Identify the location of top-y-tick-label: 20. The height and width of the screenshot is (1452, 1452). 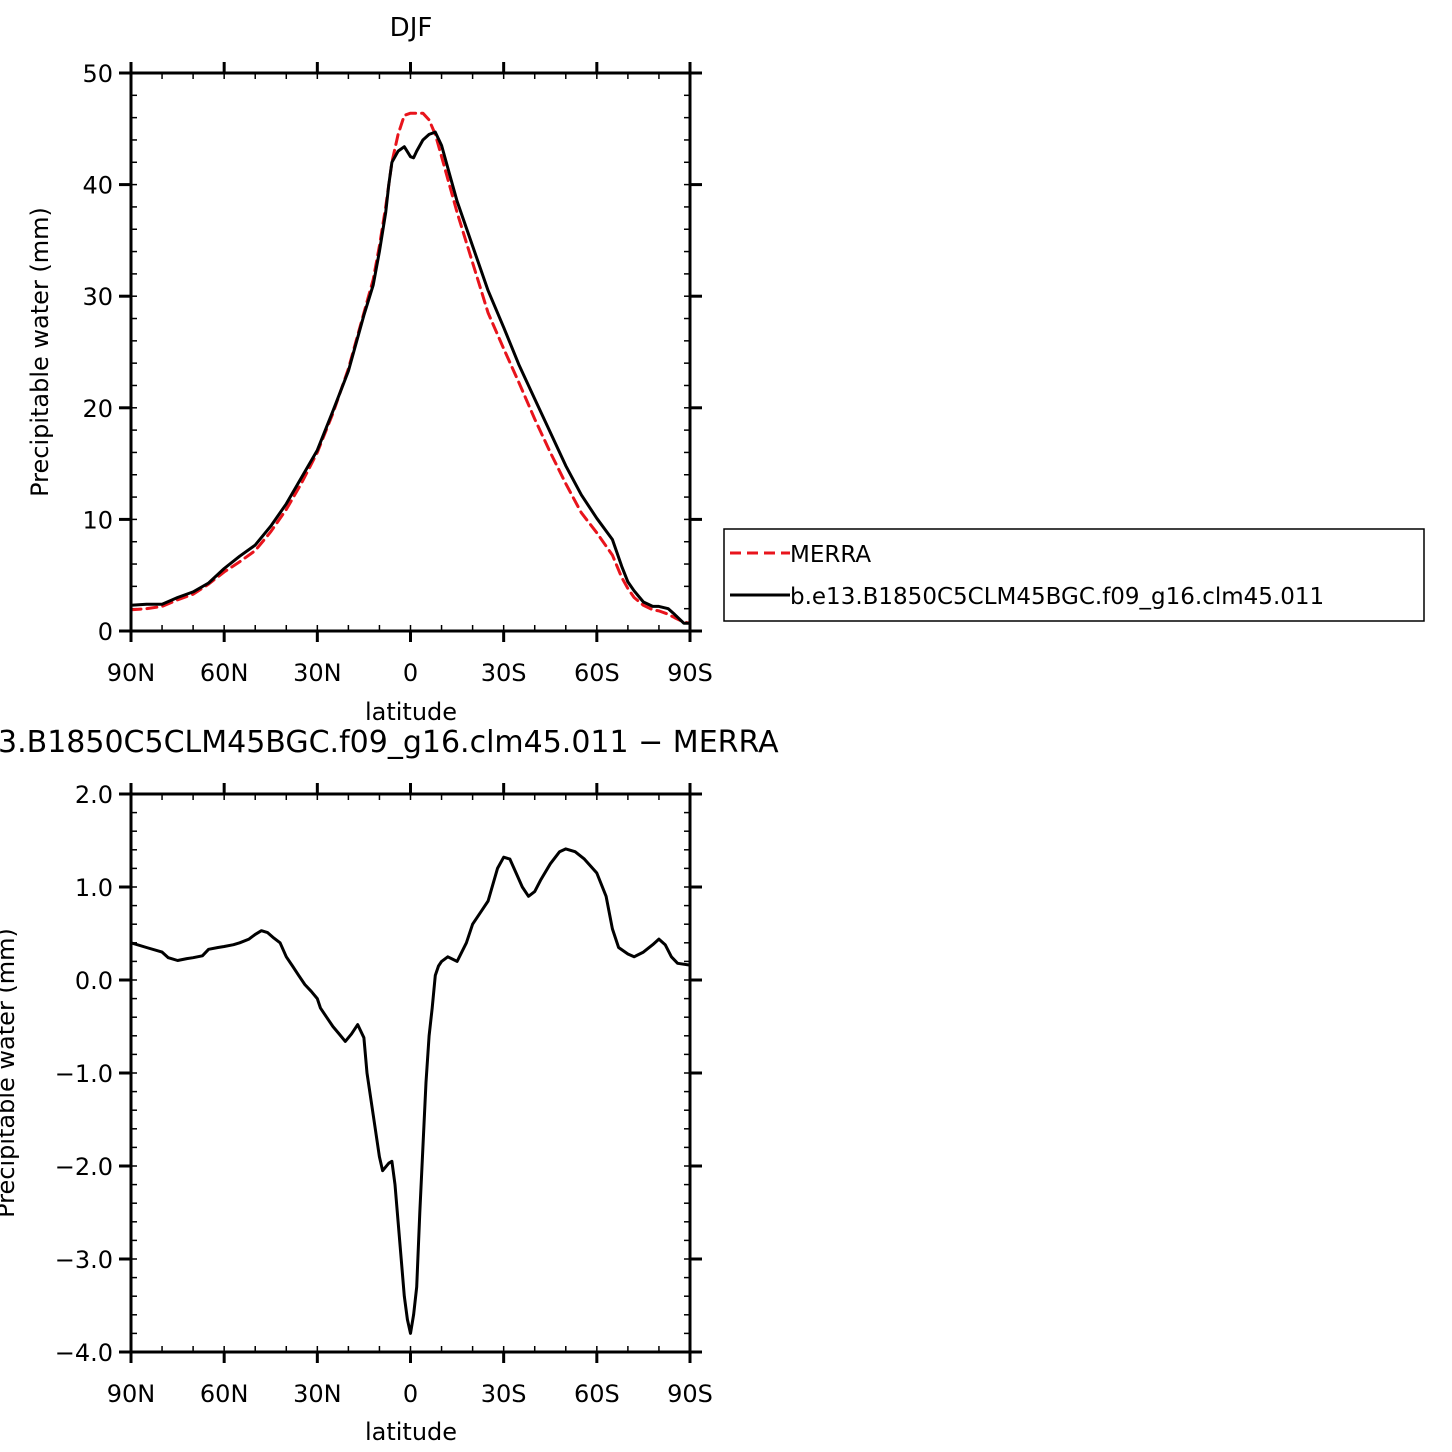
(97, 409).